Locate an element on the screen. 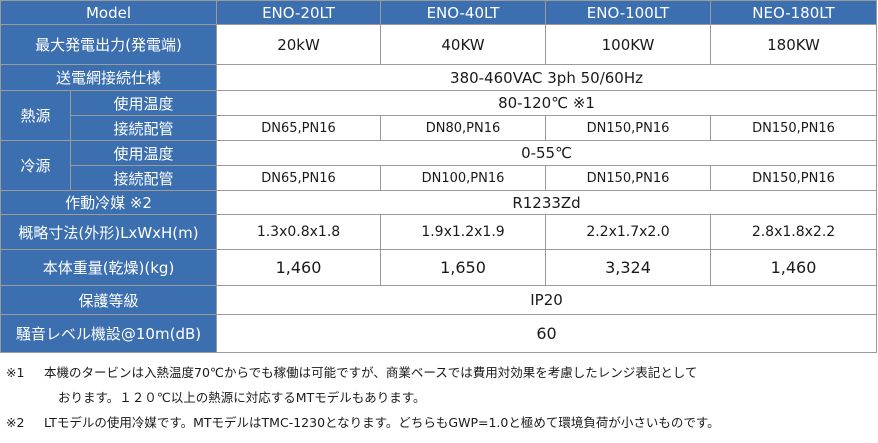  footnote-2-mark: ※2 is located at coordinates (15, 422).